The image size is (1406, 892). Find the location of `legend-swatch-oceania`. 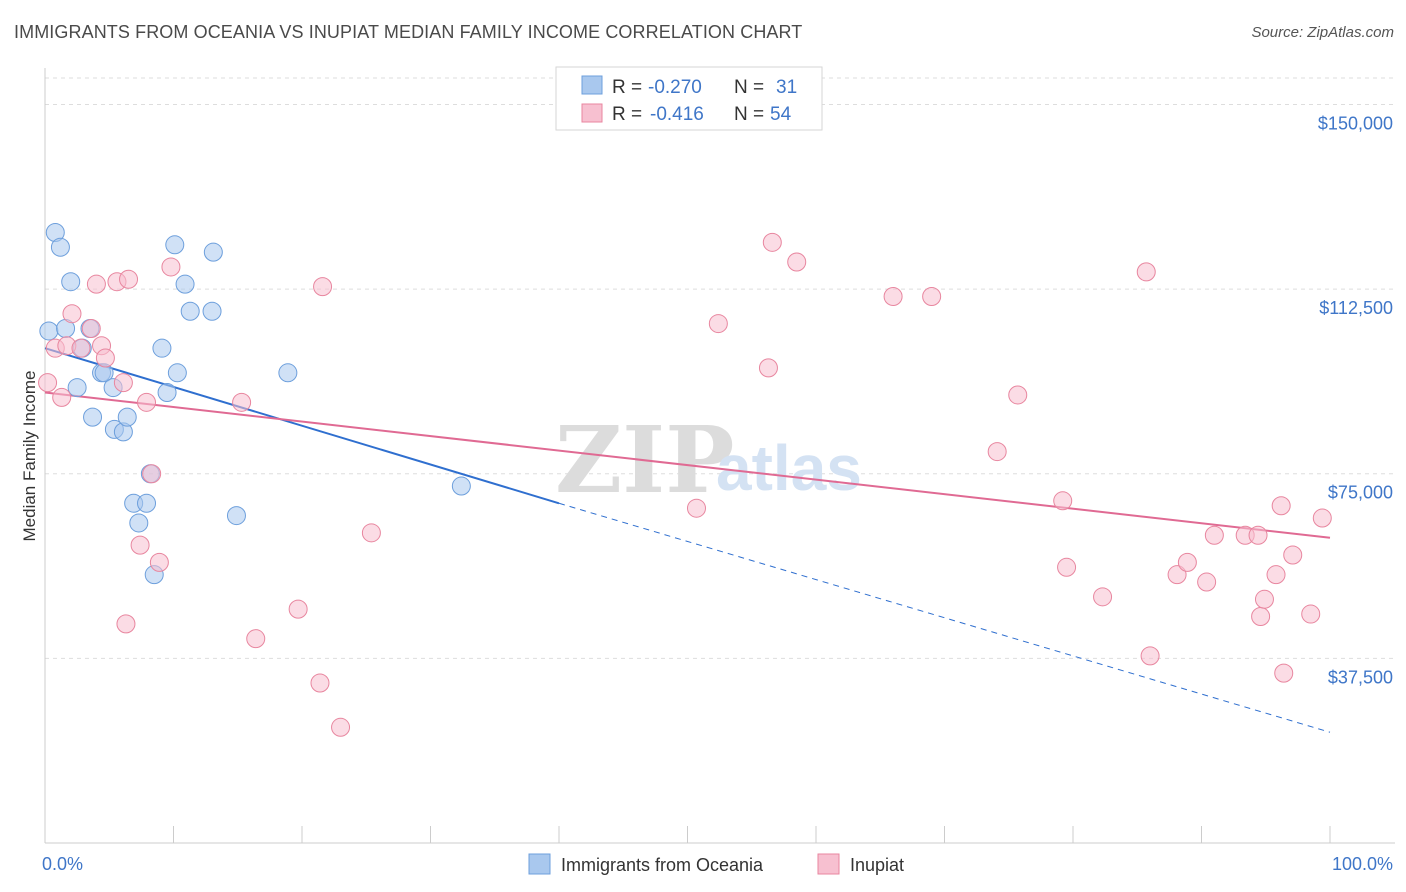

legend-swatch-oceania is located at coordinates (592, 85).